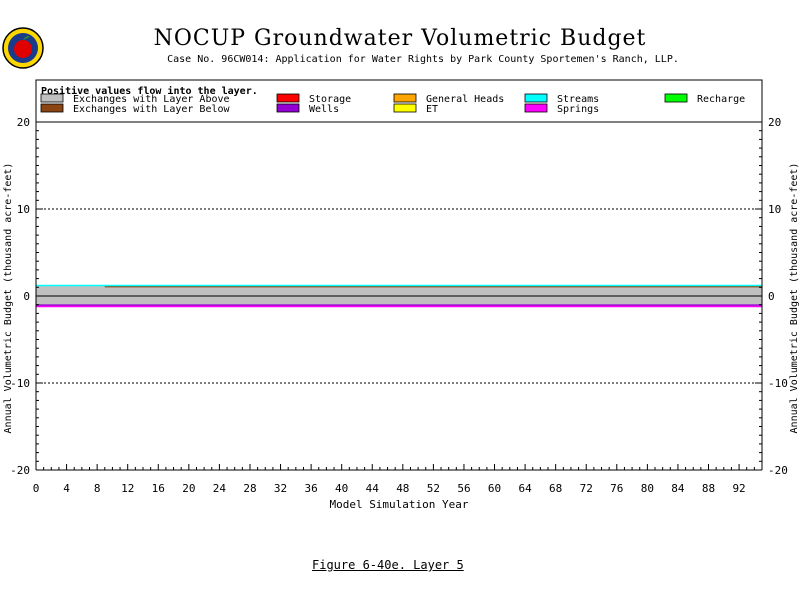 The height and width of the screenshot is (600, 800). What do you see at coordinates (647, 488) in the screenshot?
I see `x-tick-label: 80` at bounding box center [647, 488].